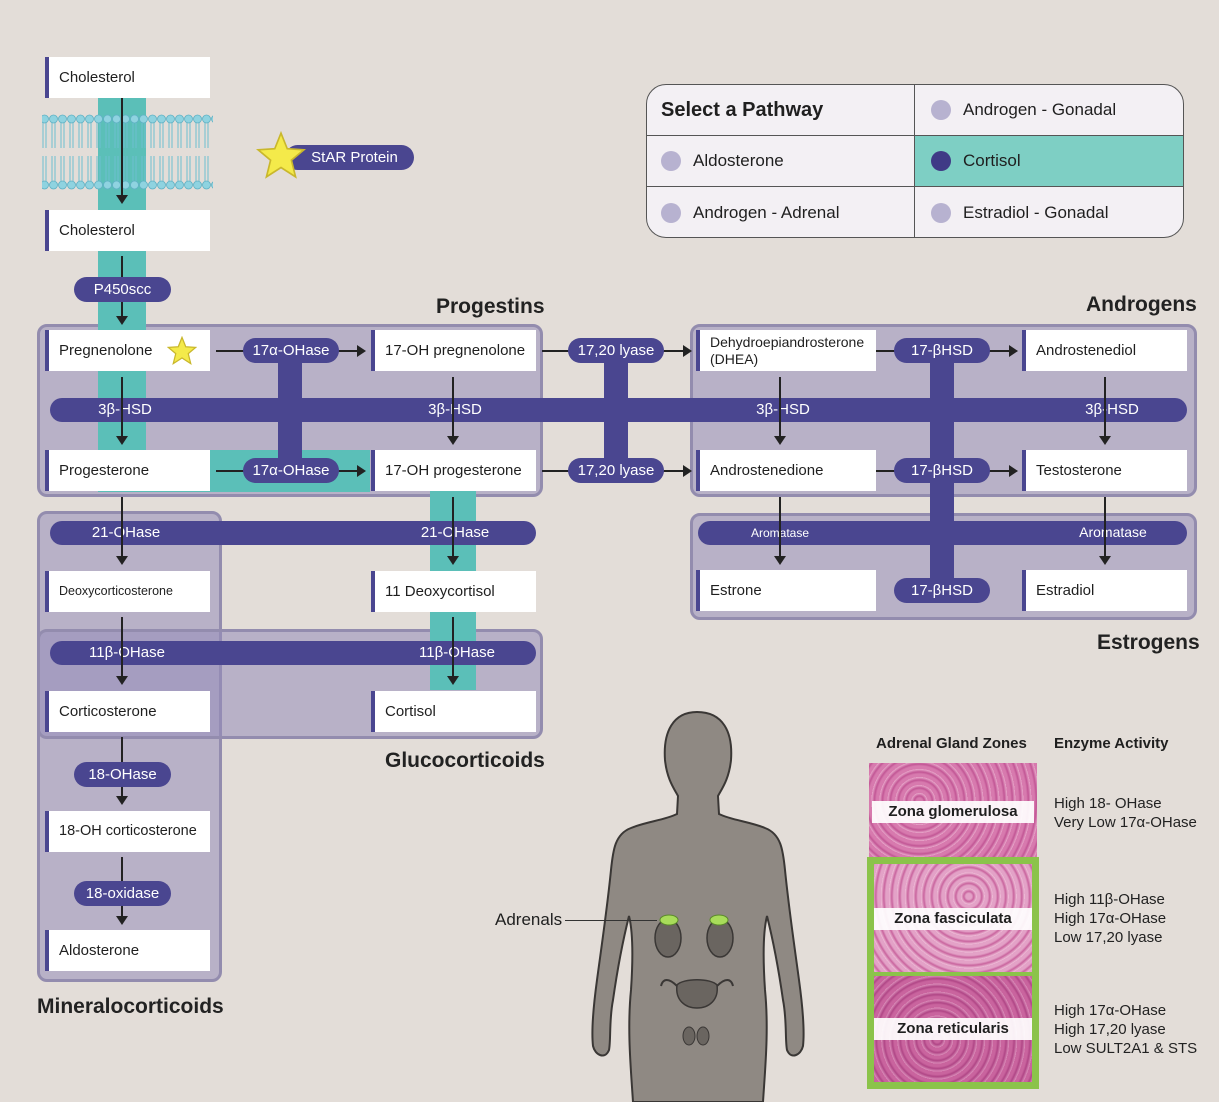 Image resolution: width=1219 pixels, height=1102 pixels. What do you see at coordinates (1141, 304) in the screenshot?
I see `group-title-androgens: Androgens` at bounding box center [1141, 304].